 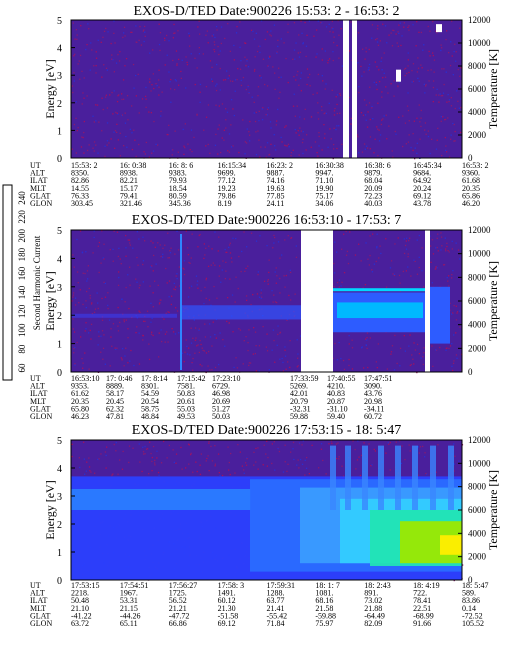 I want to click on ephemeris-value: 74.16, so click(x=276, y=180).